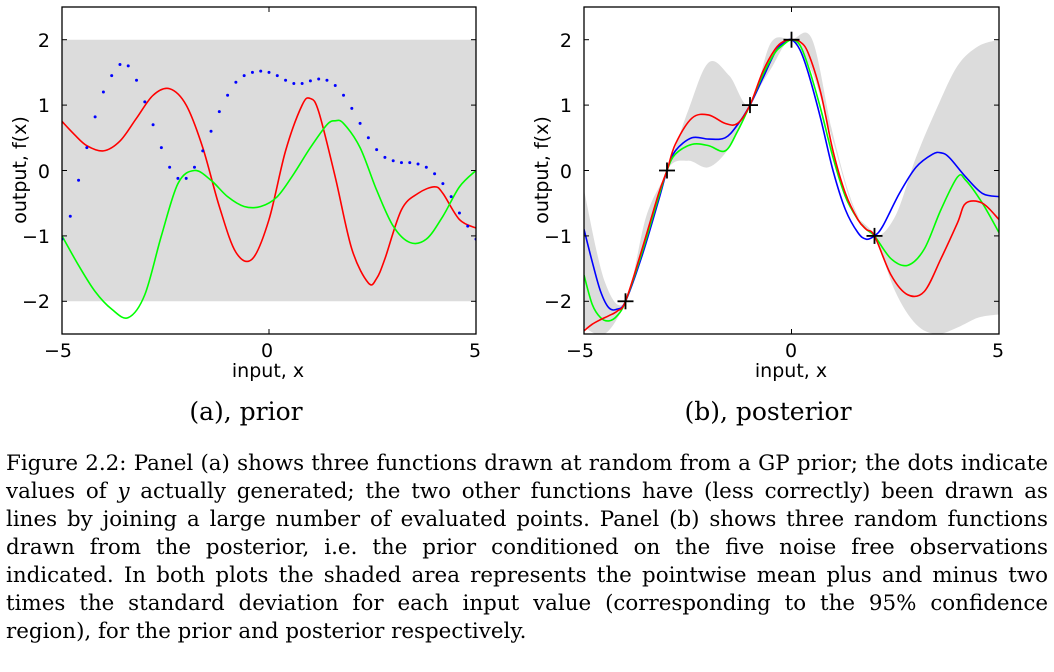  Describe the element at coordinates (245, 411) in the screenshot. I see `panel-caption-a: (a), prior` at that location.